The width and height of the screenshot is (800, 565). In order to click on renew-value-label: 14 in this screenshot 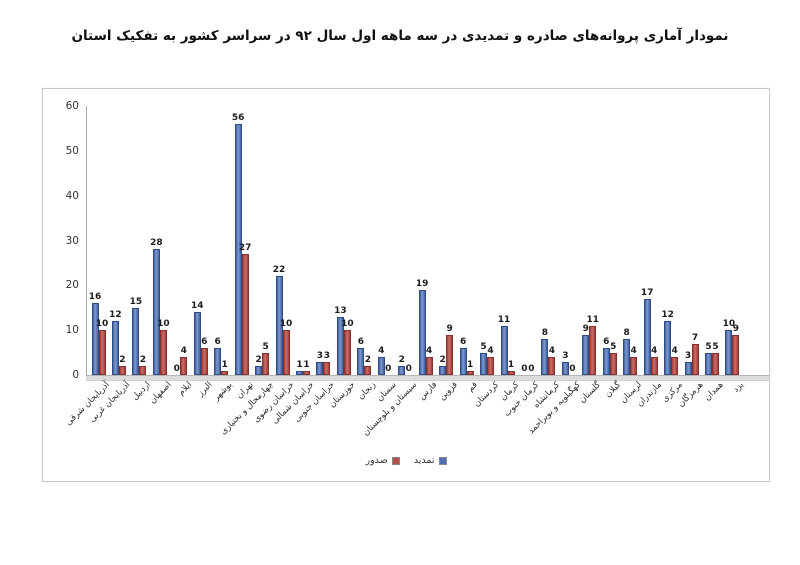, I will do `click(197, 306)`.